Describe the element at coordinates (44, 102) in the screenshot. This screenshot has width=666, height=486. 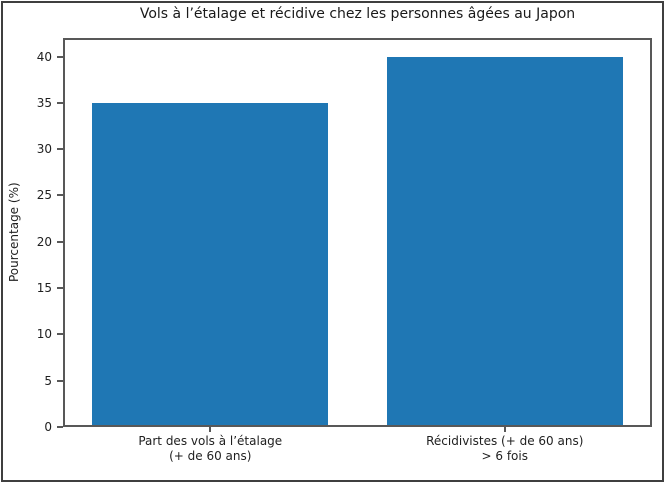
I see `y-tick-label: 35` at that location.